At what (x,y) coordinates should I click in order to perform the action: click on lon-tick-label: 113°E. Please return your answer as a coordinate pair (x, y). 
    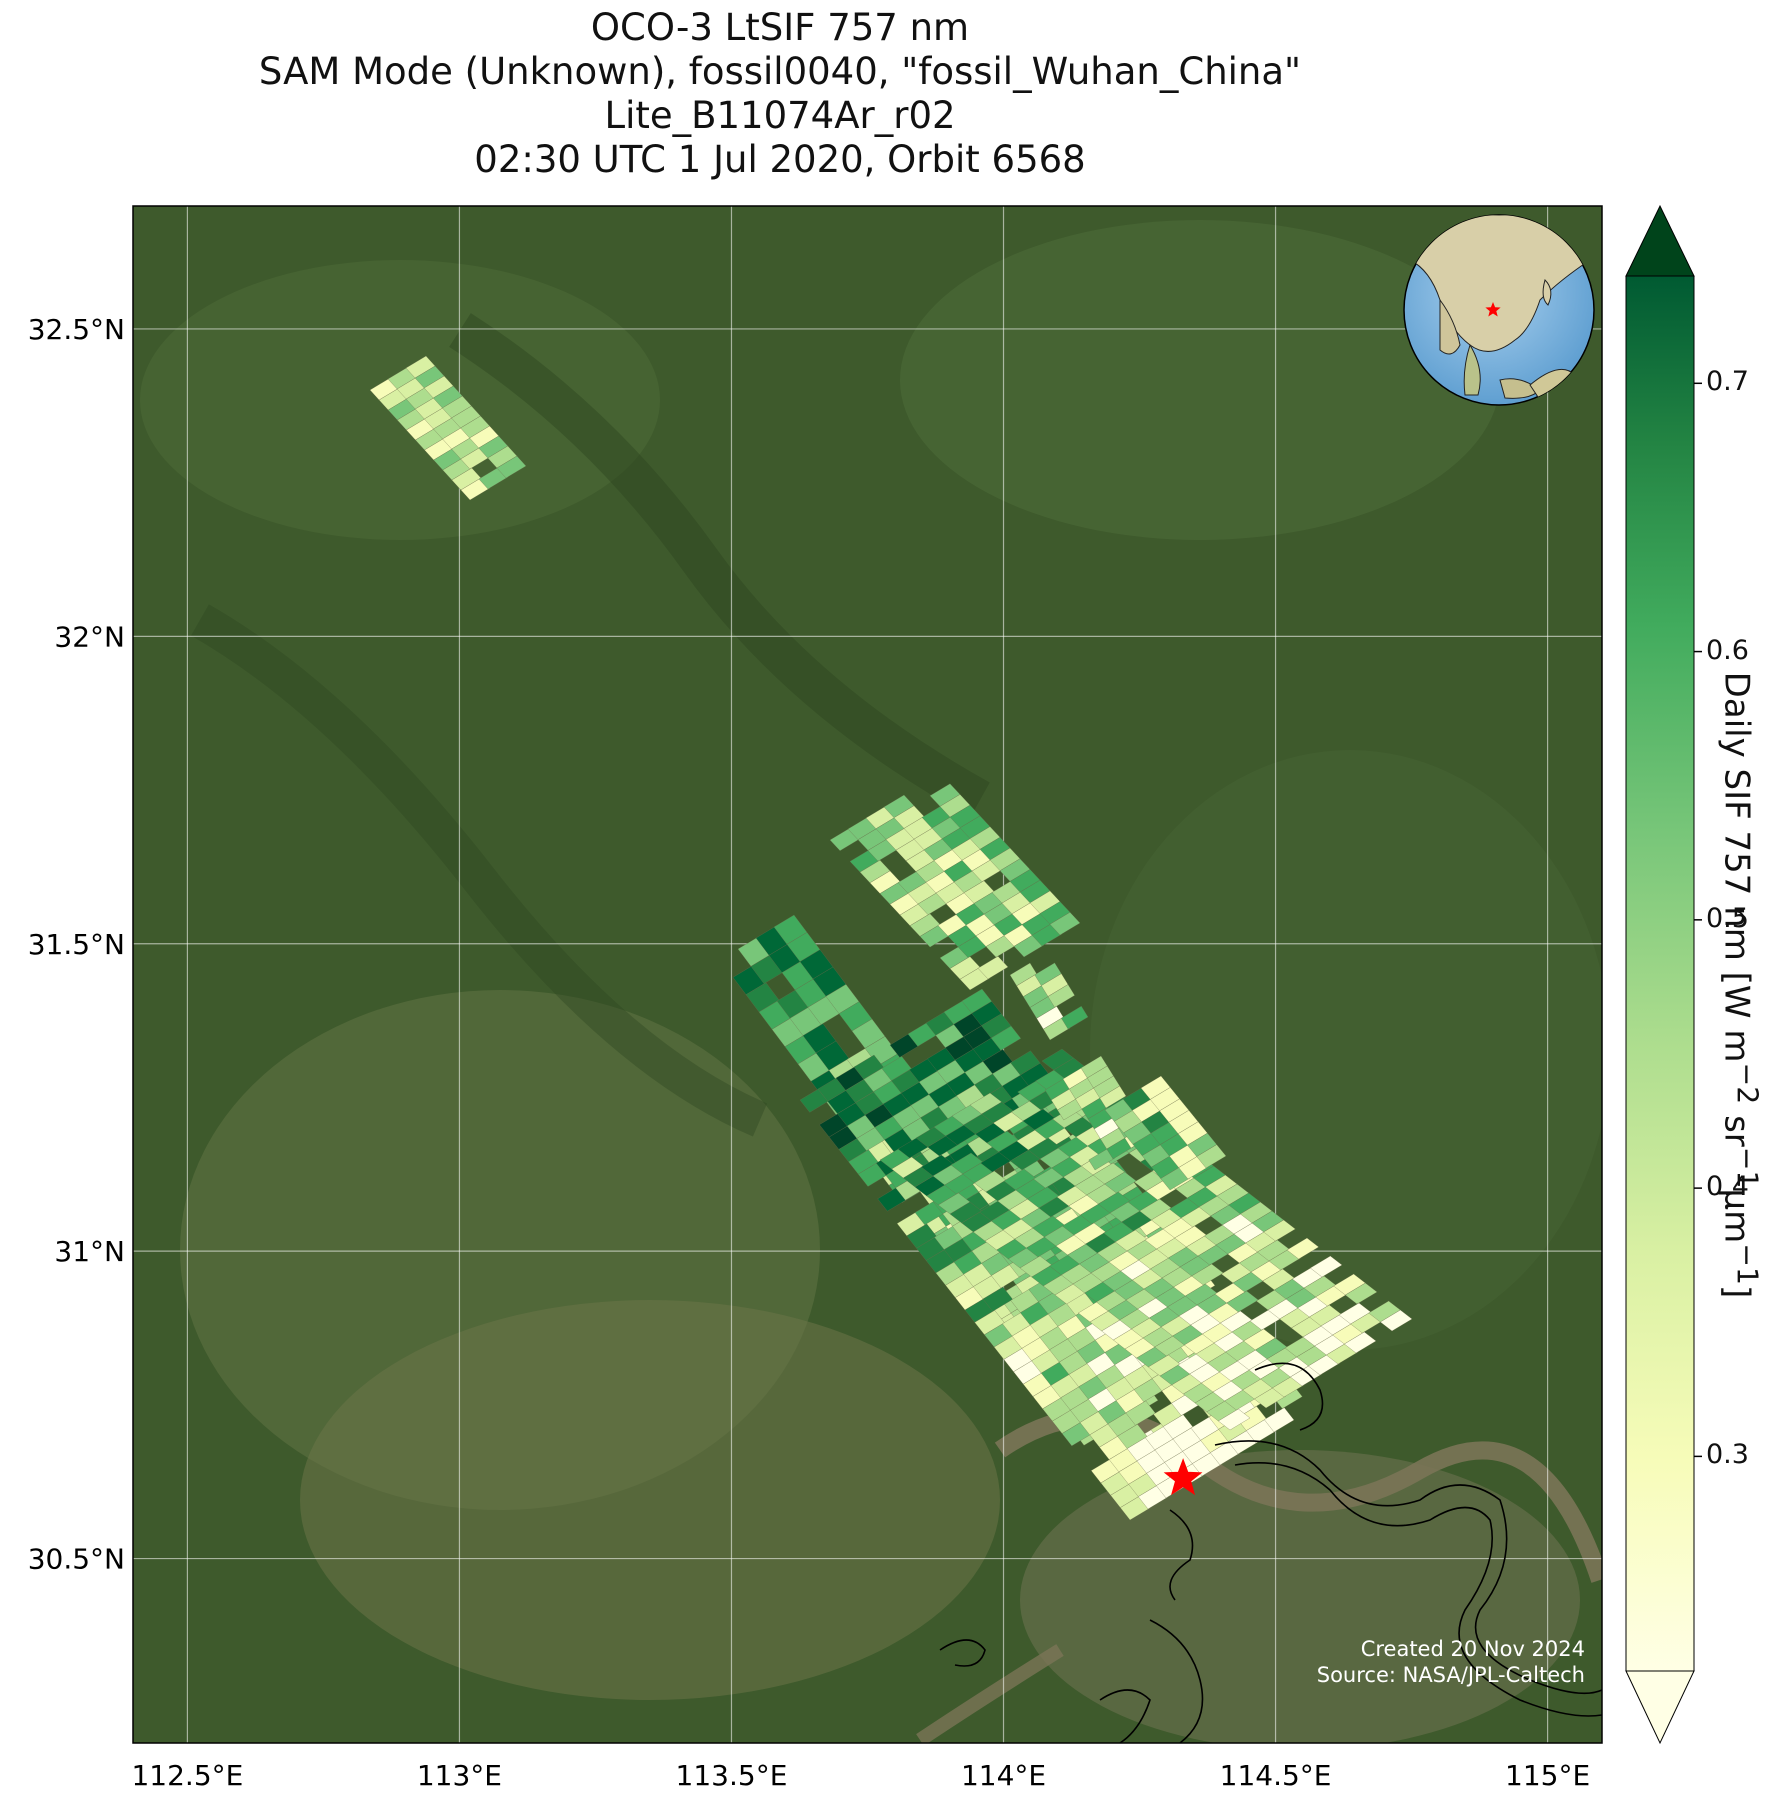
    Looking at the image, I should click on (459, 1775).